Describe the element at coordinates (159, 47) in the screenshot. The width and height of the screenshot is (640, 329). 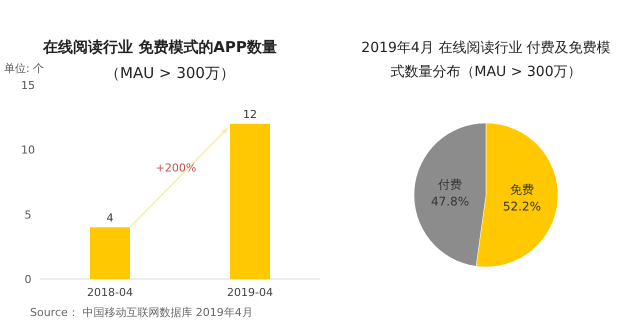
I see `chart-title: 在线阅读行业 免费模式的APP数量` at that location.